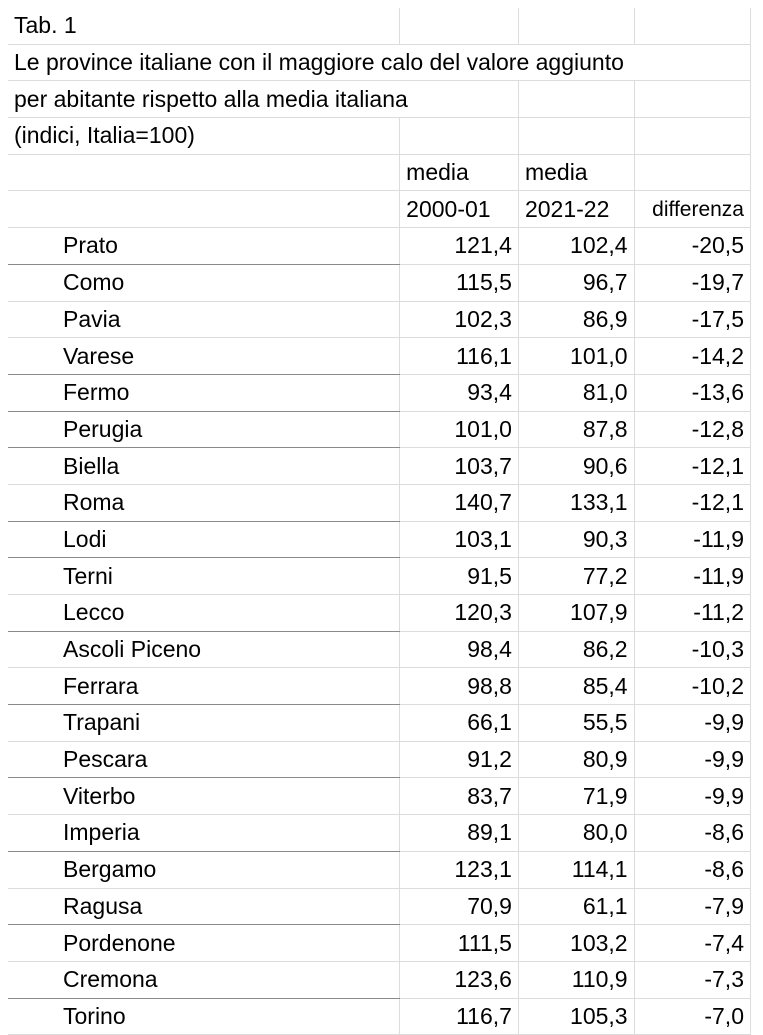 This screenshot has height=1035, width=763. I want to click on difference-cell: -7,0, so click(693, 1016).